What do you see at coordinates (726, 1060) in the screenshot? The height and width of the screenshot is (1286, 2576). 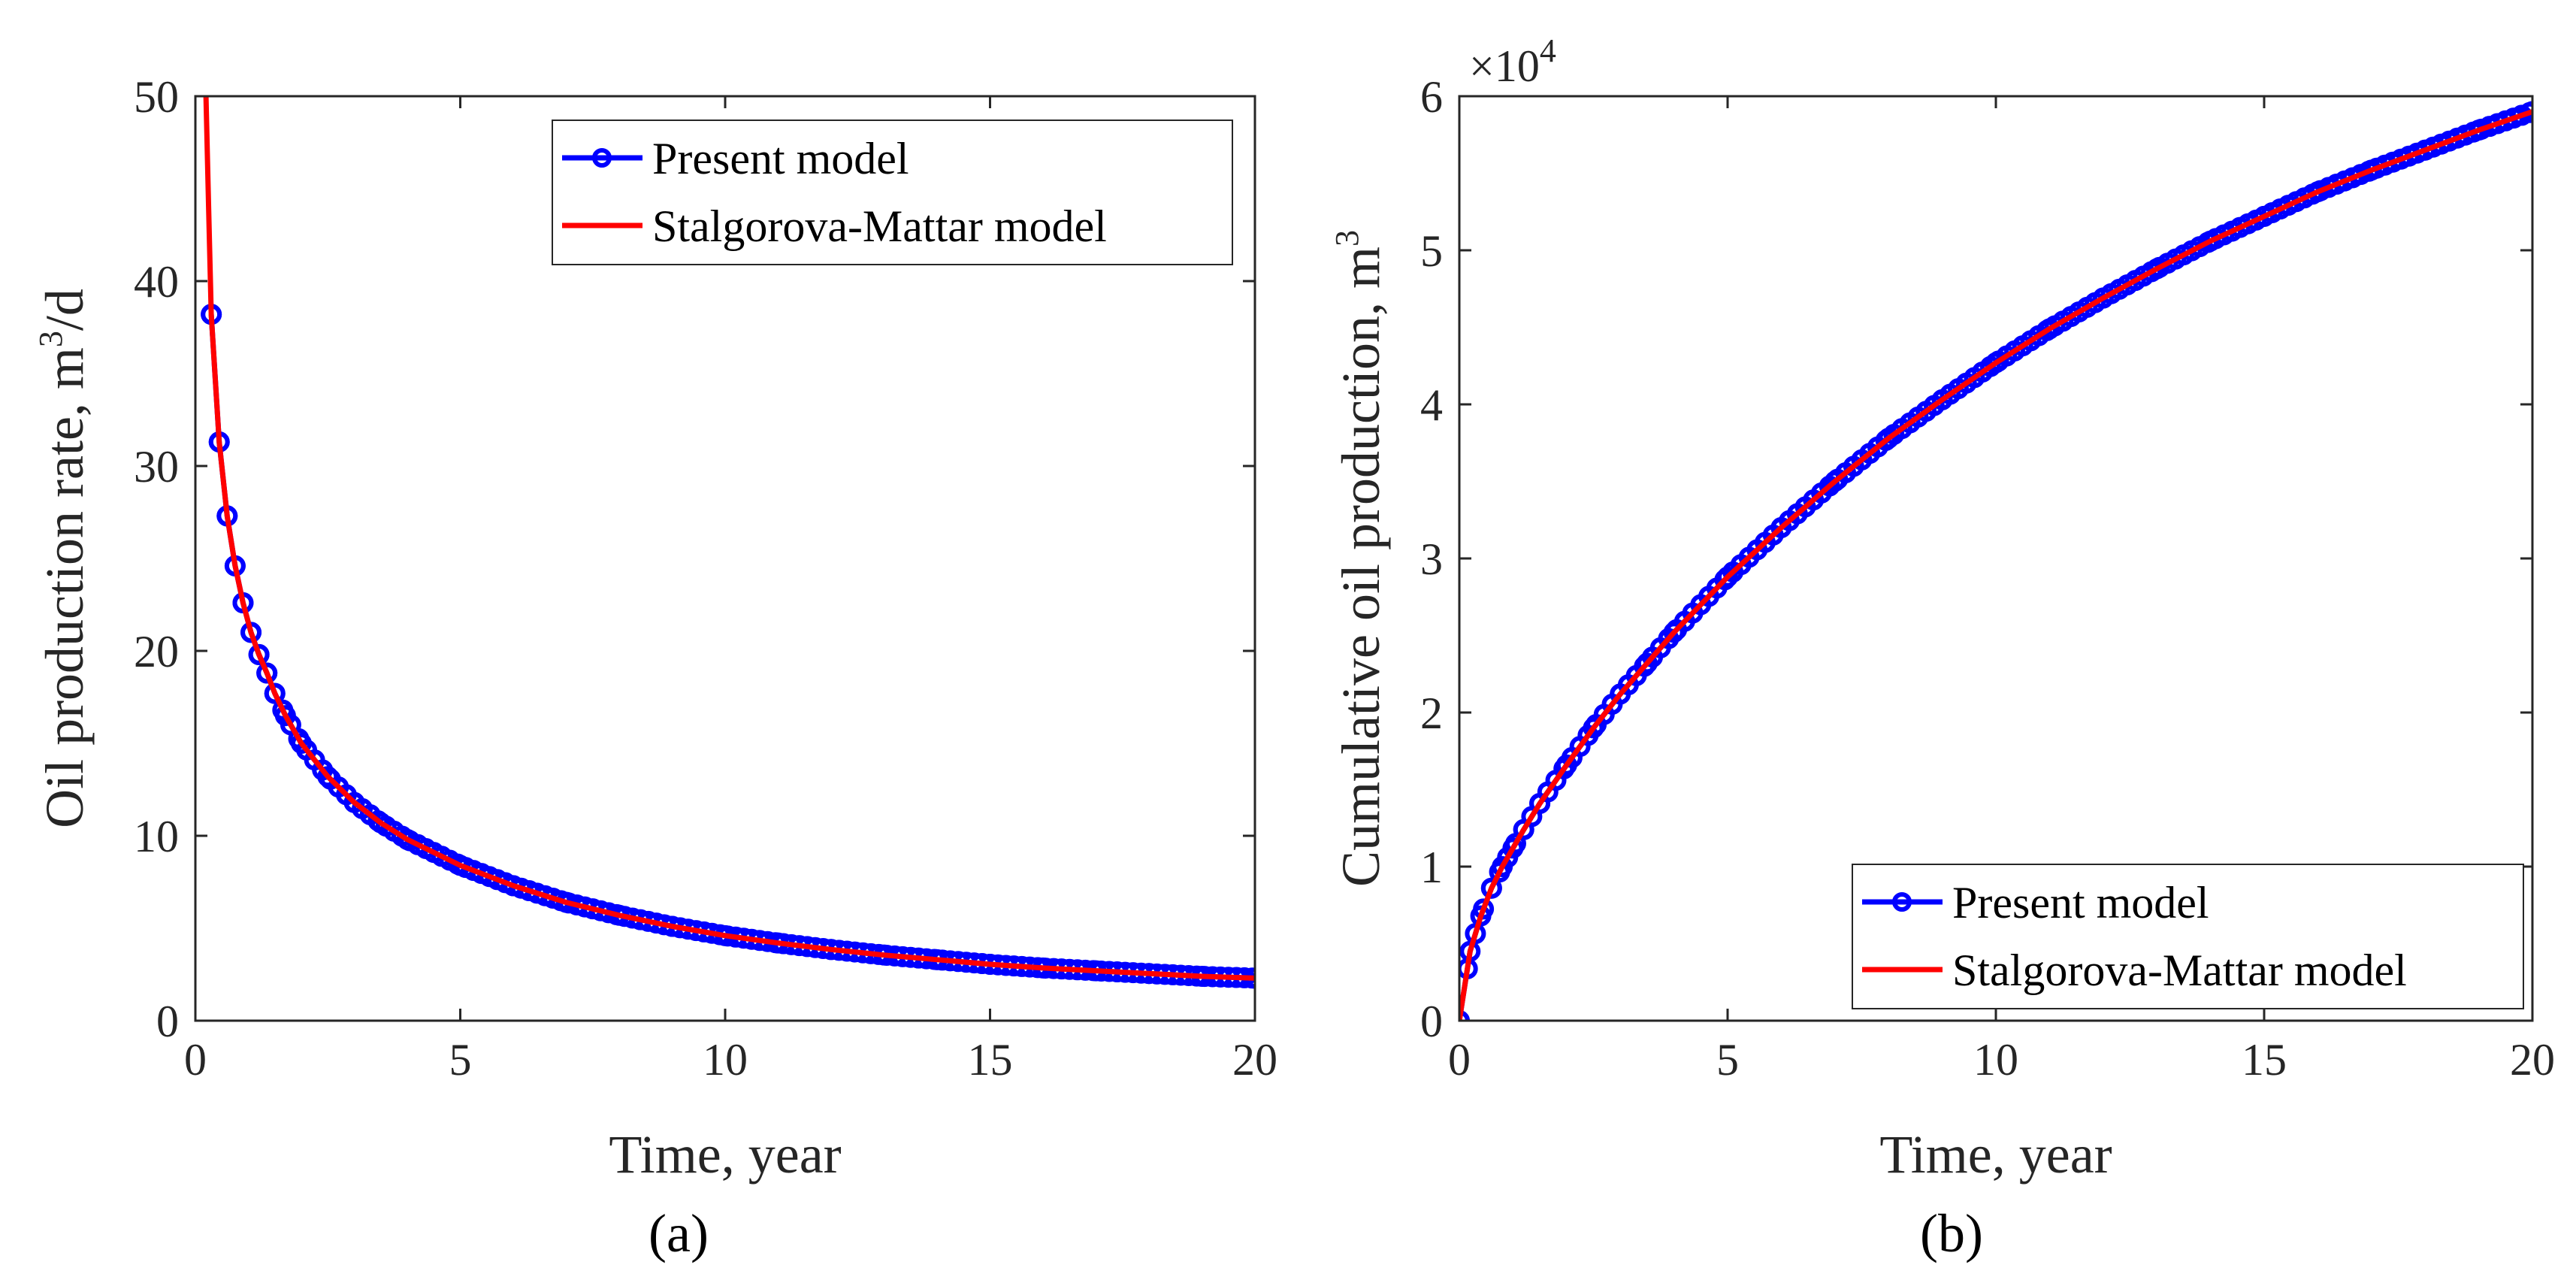 I see `panel-a-xtick-label-10: 10` at bounding box center [726, 1060].